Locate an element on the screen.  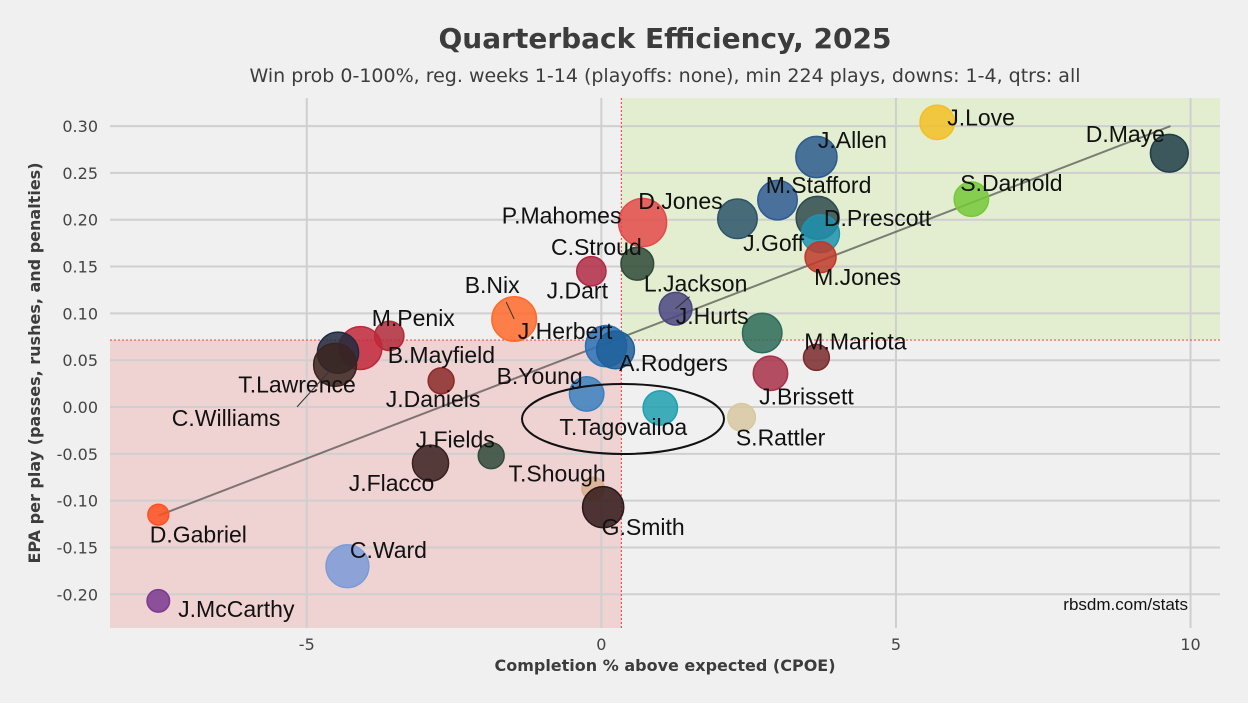
qb-label: T.Lawrence is located at coordinates (297, 385).